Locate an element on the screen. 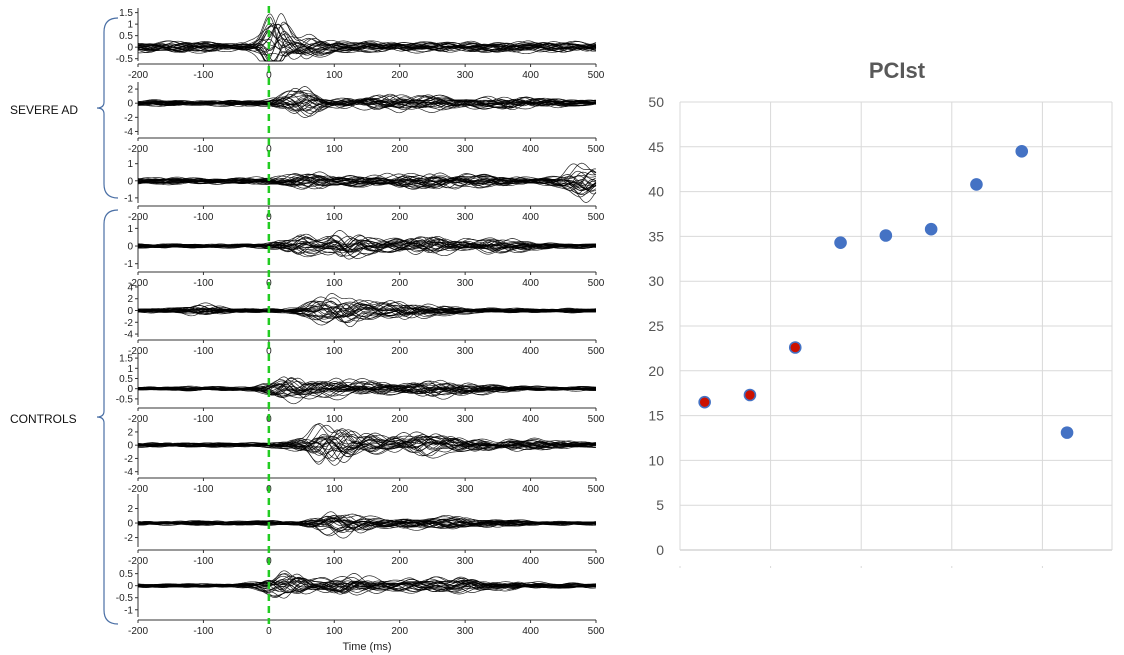 This screenshot has height=655, width=1124. severe-ad-bracket is located at coordinates (107, 108).